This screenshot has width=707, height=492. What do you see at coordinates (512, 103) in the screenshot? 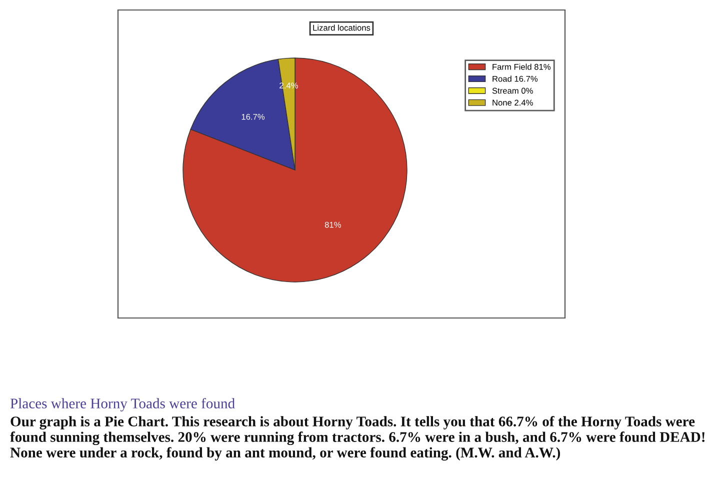
I see `legend-label: None 2.4%` at bounding box center [512, 103].